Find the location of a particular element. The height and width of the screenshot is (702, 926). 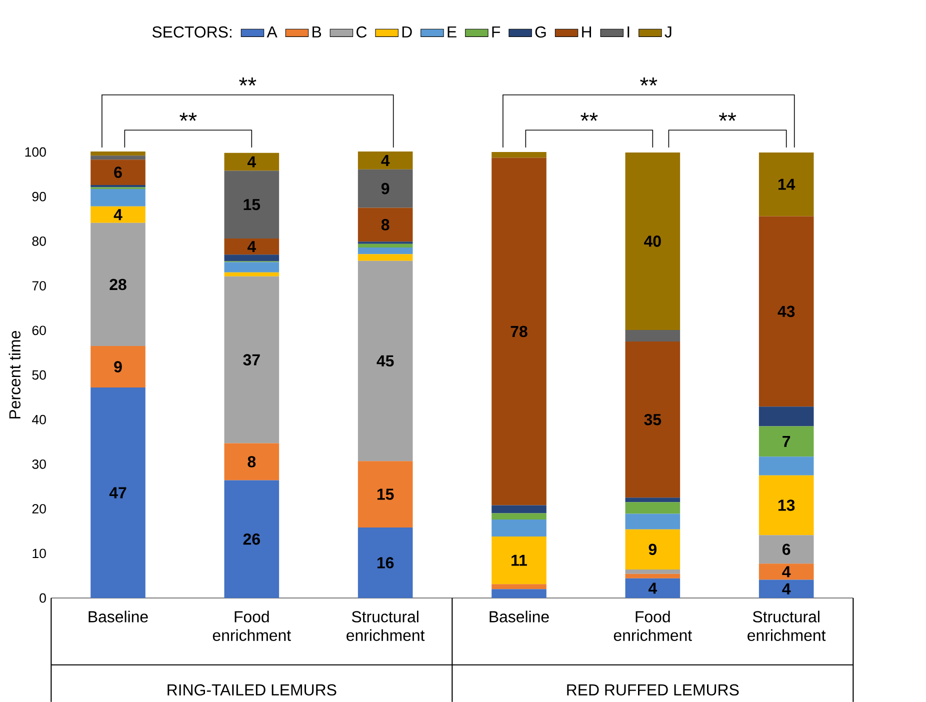

legend-label: F is located at coordinates (496, 32).